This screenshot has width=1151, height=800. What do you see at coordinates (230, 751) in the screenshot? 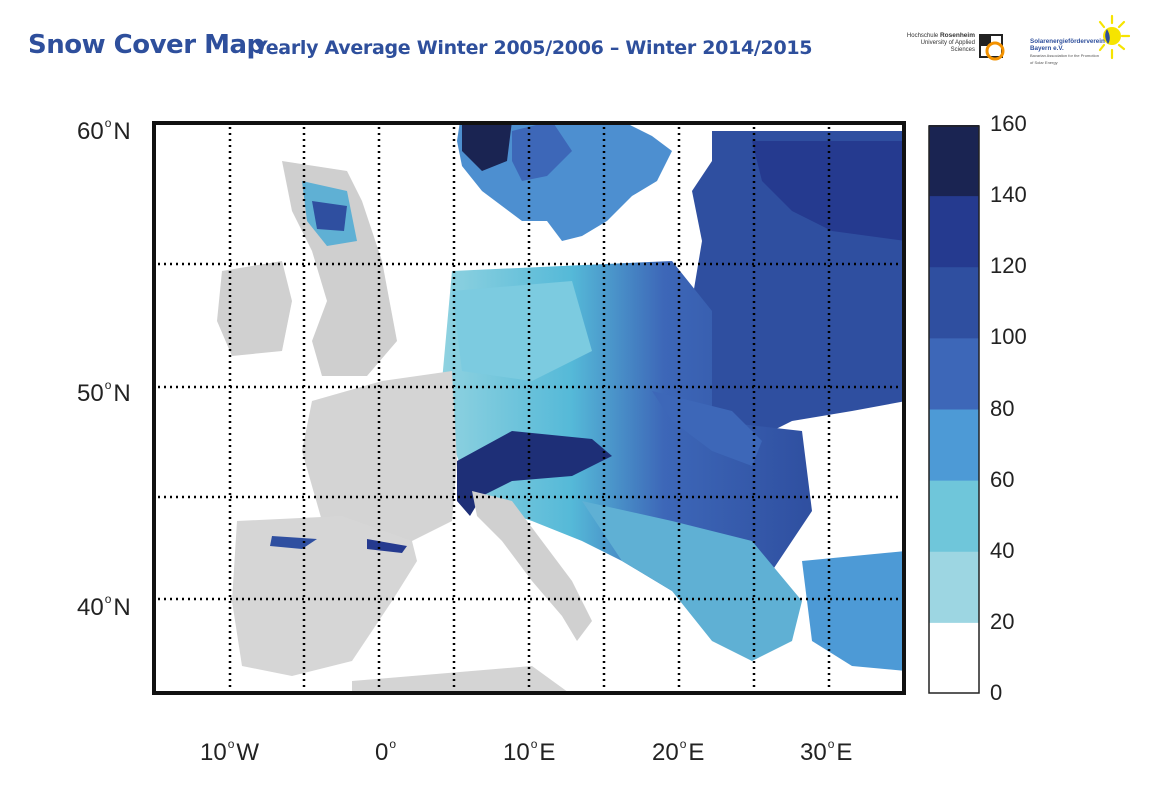
I see `lon-label-10w: 10oW` at bounding box center [230, 751].